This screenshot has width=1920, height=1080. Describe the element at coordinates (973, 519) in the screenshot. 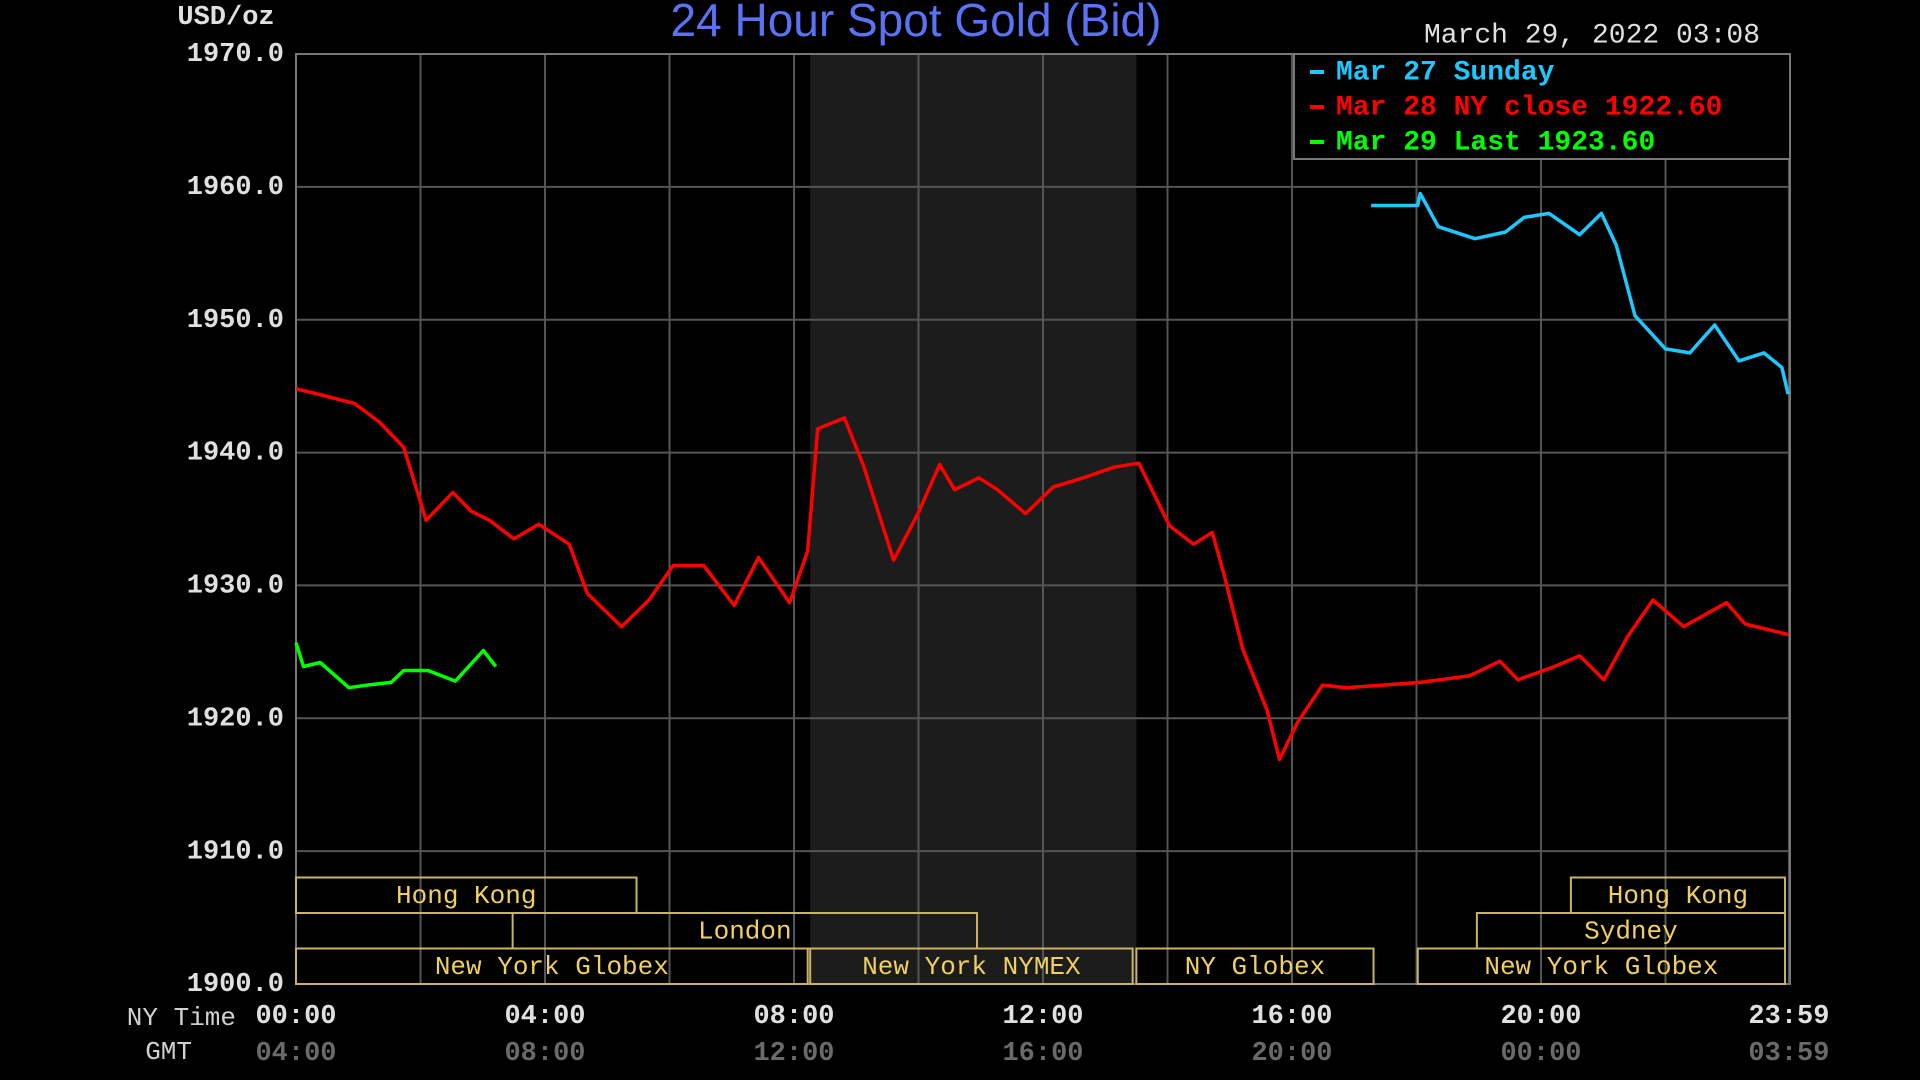

I see `shaded-region` at that location.